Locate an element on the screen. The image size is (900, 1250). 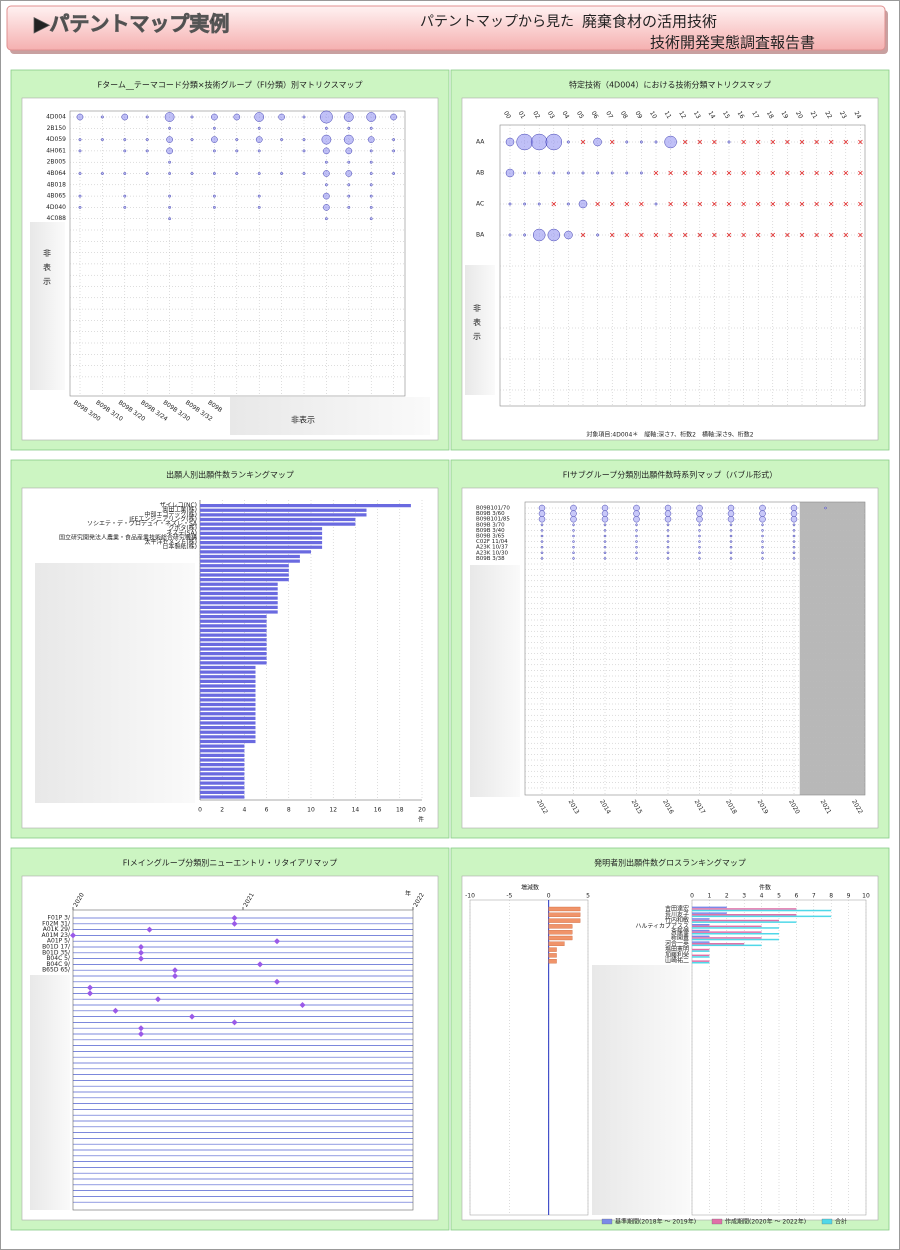
row-label: 4H061 is located at coordinates (56, 150).